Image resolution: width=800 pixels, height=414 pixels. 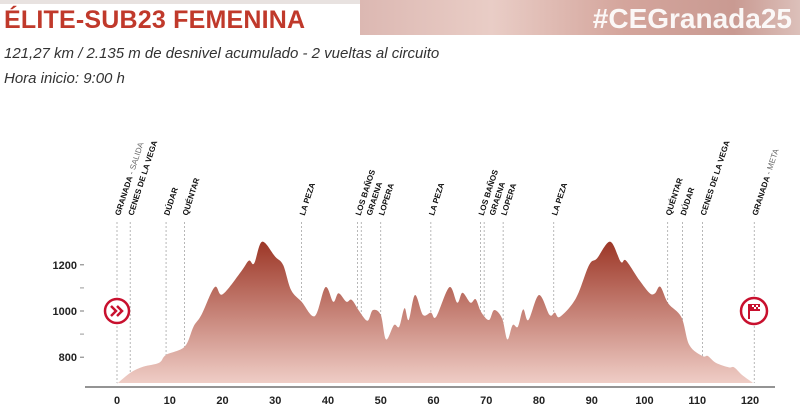 I want to click on x-tick-label: 60, so click(x=433, y=401).